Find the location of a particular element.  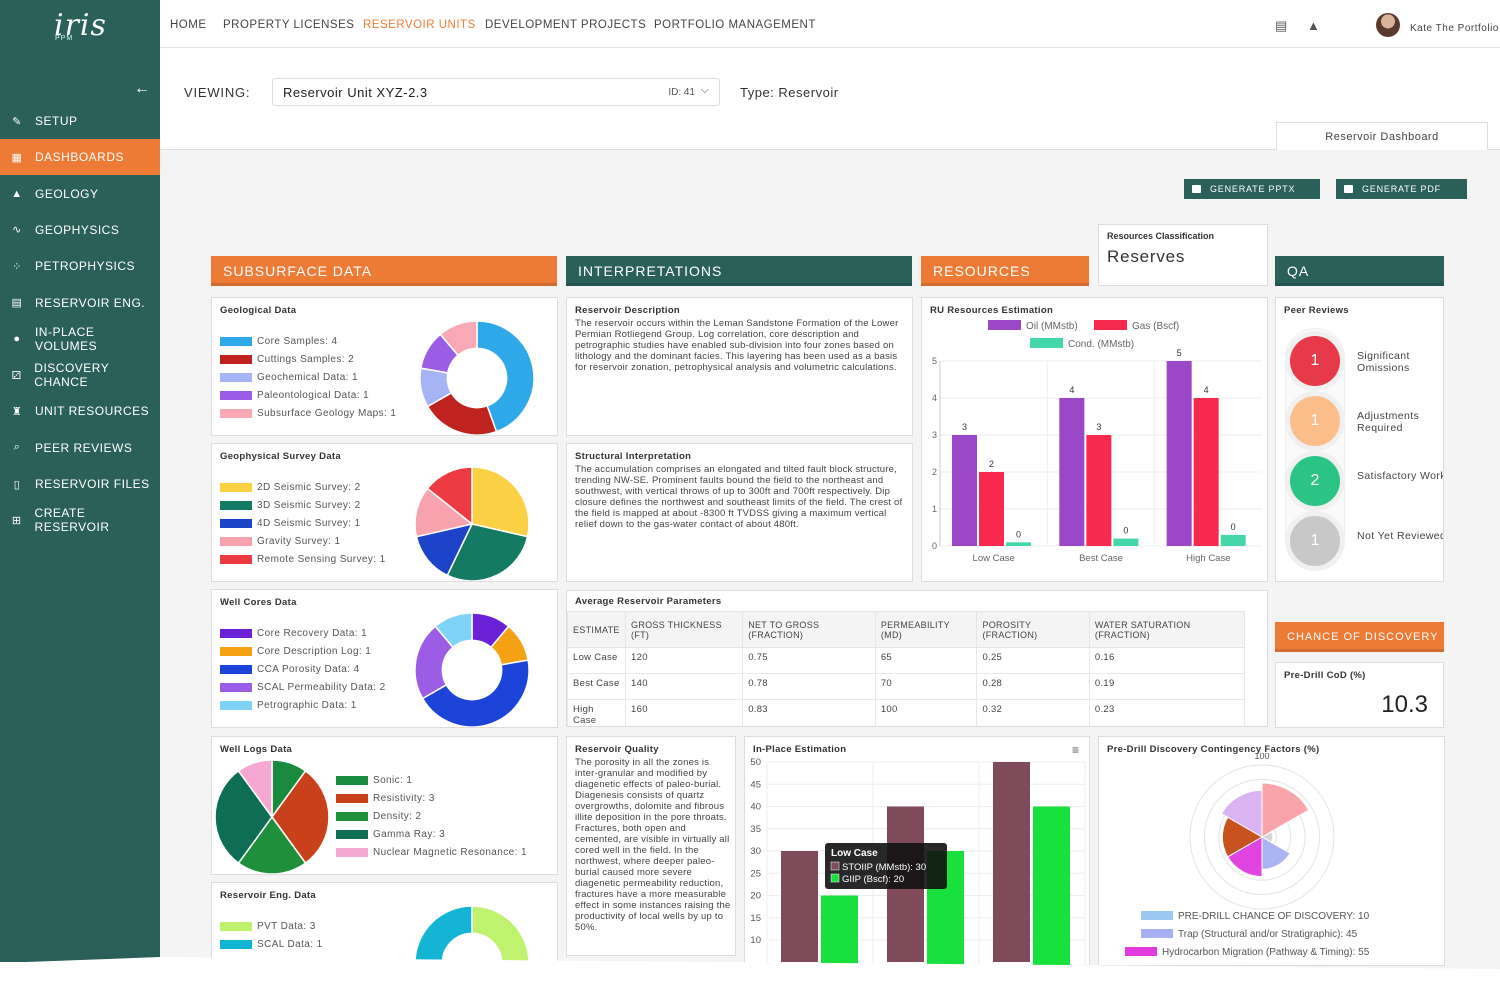

legend-item: CCA Porosity Data: 4 is located at coordinates (303, 669).